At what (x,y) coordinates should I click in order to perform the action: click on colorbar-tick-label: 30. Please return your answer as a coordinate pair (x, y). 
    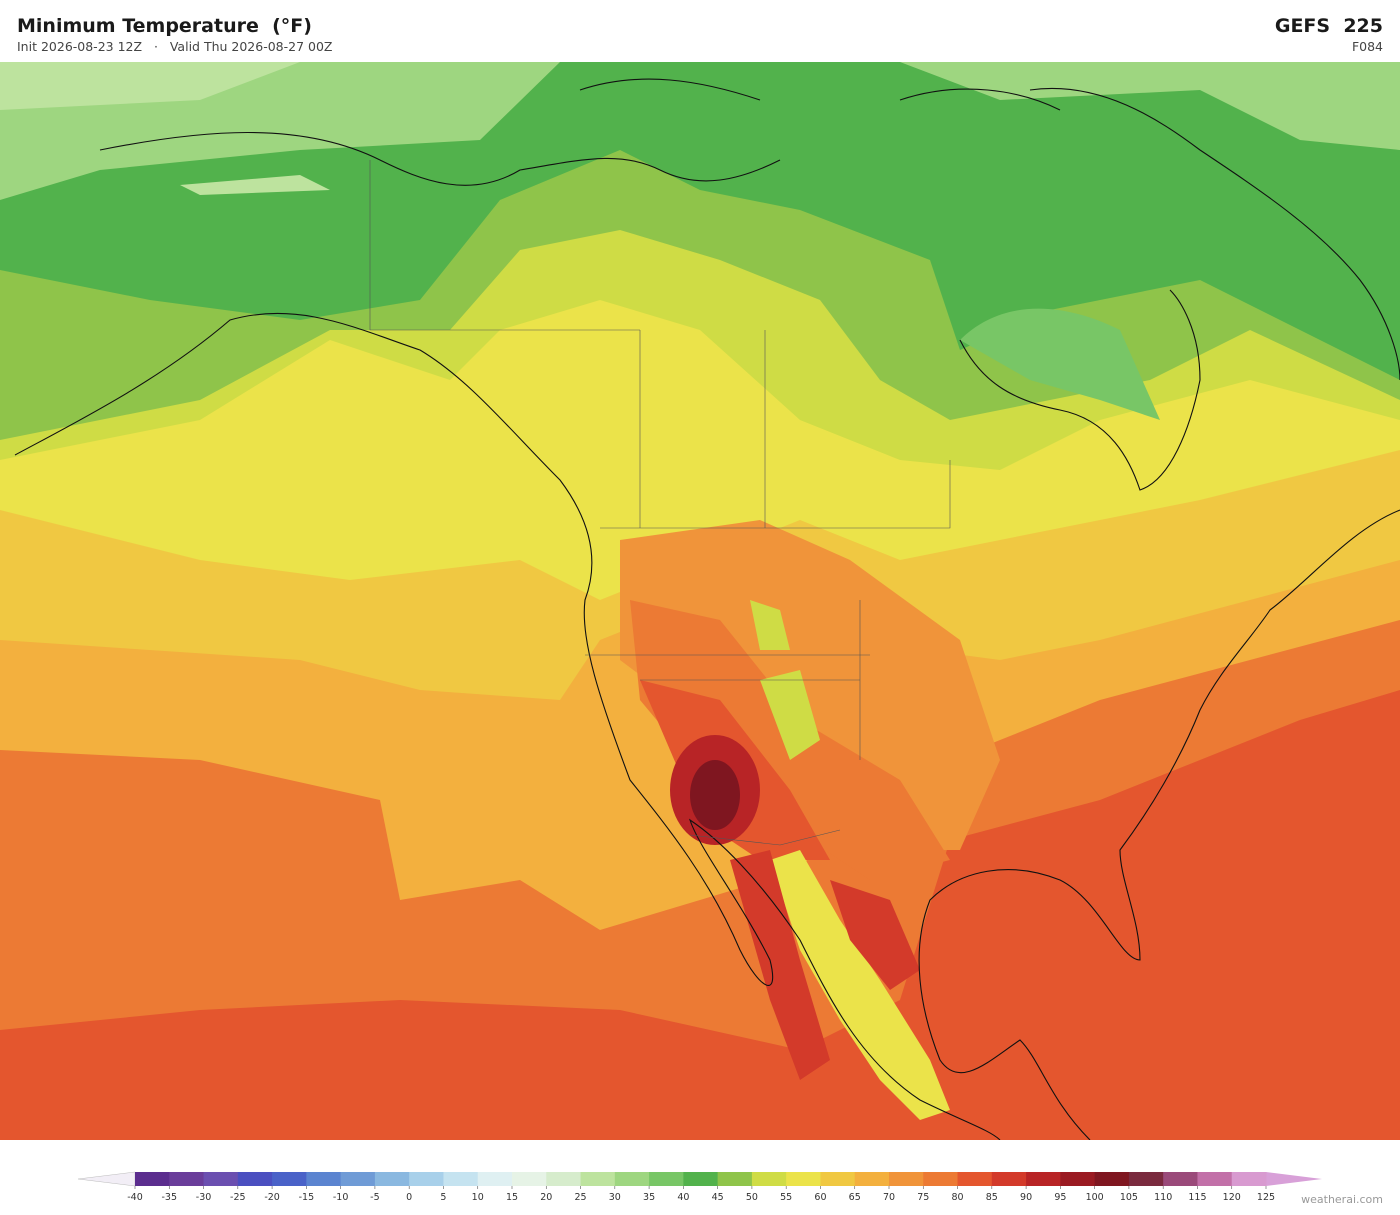
    Looking at the image, I should click on (615, 1197).